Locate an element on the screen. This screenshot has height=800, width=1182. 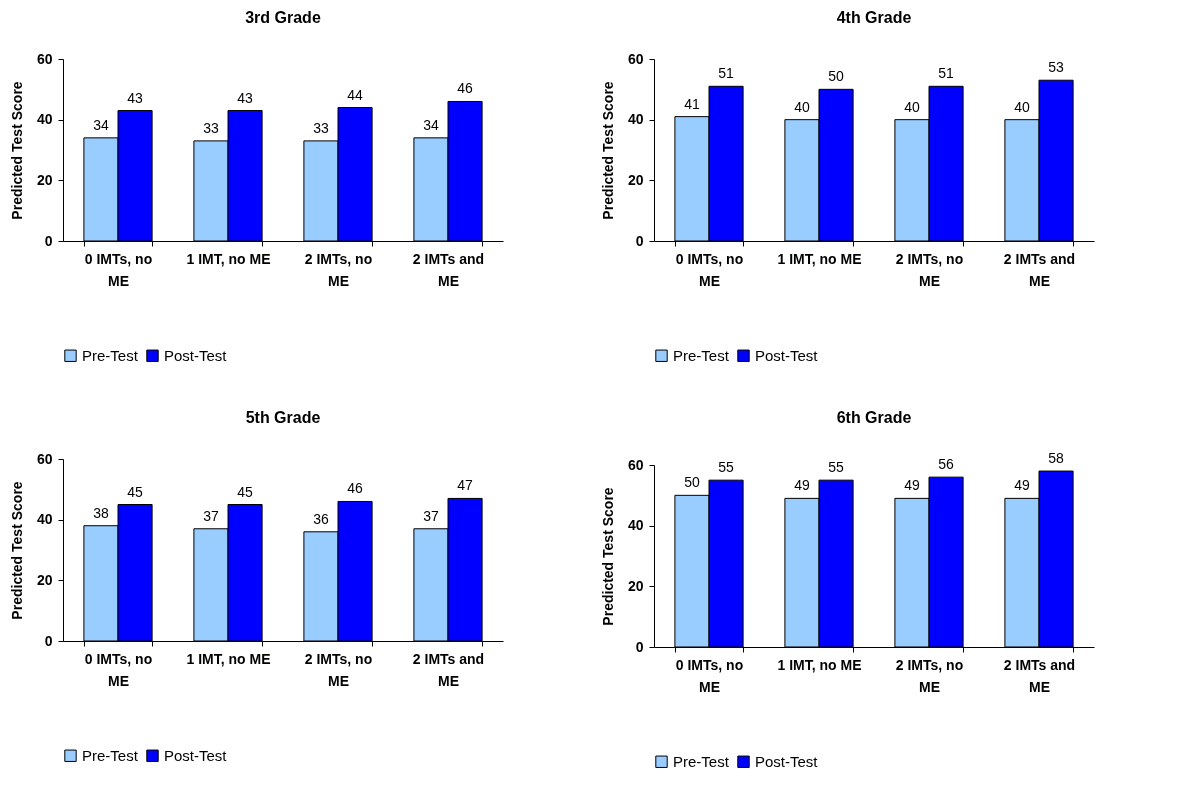
data-label: 47 is located at coordinates (465, 485).